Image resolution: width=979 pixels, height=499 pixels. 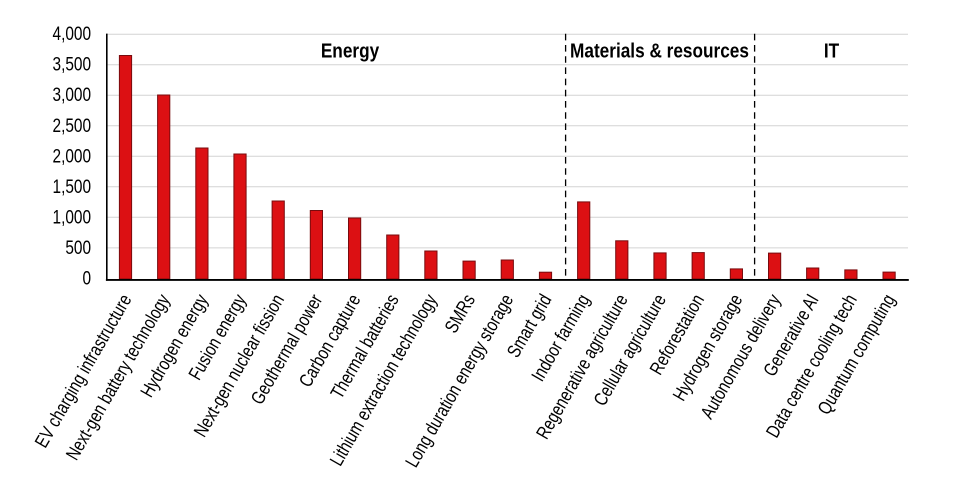 What do you see at coordinates (350, 51) in the screenshot?
I see `svg-text: Energy` at bounding box center [350, 51].